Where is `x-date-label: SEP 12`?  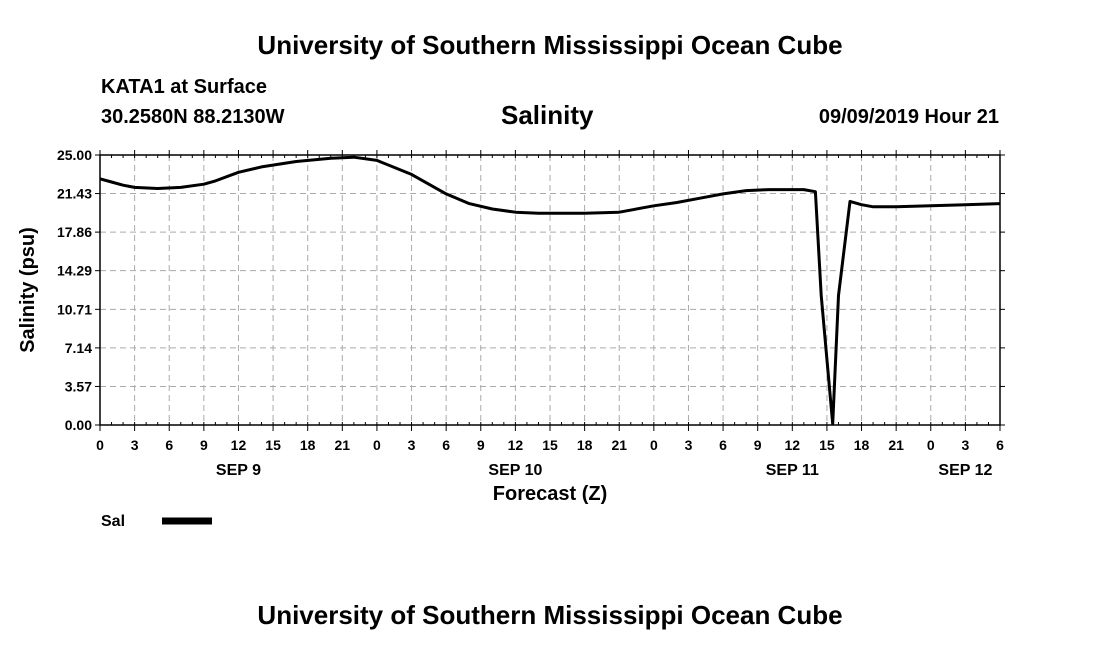
x-date-label: SEP 12 is located at coordinates (965, 470).